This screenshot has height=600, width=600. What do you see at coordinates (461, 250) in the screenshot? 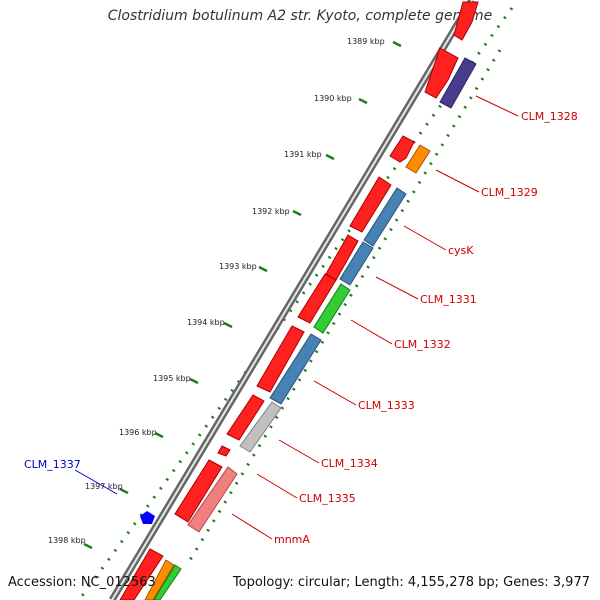
I see `label-cysk: cysK` at bounding box center [461, 250].